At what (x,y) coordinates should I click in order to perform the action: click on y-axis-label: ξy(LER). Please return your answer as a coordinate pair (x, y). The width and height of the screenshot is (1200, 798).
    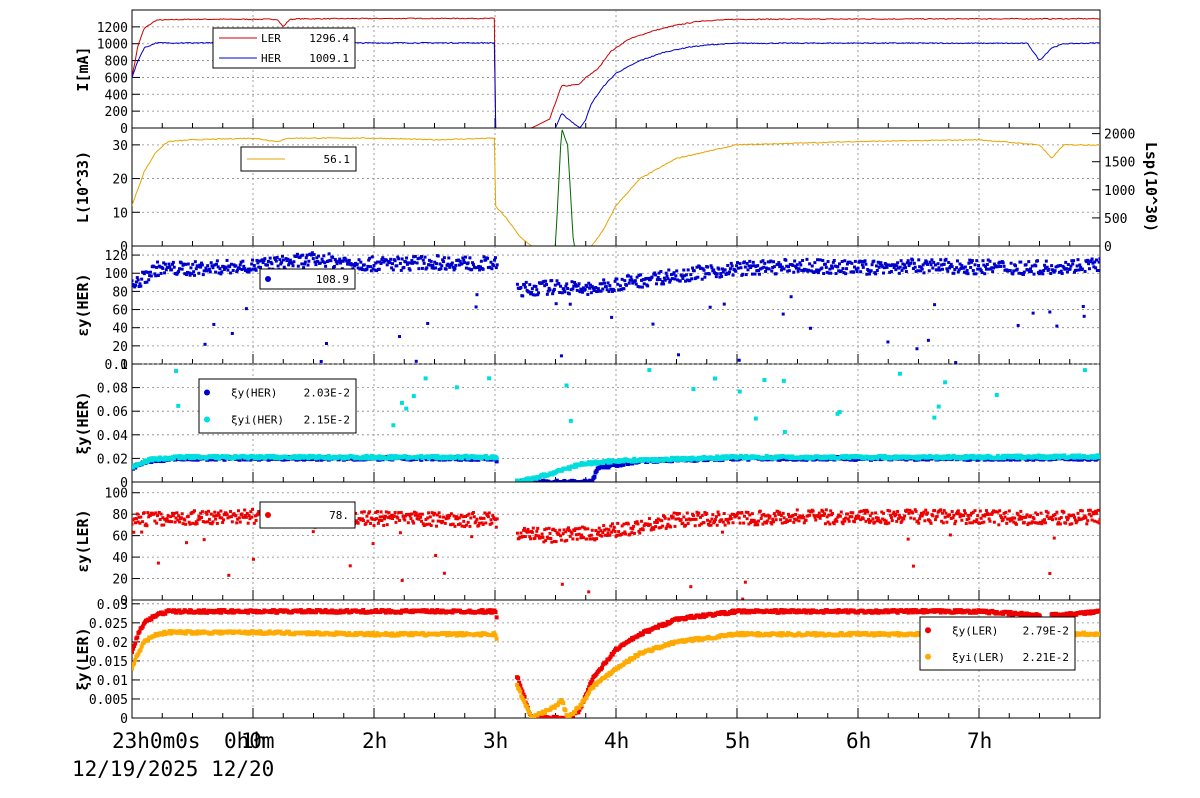
    Looking at the image, I should click on (83, 658).